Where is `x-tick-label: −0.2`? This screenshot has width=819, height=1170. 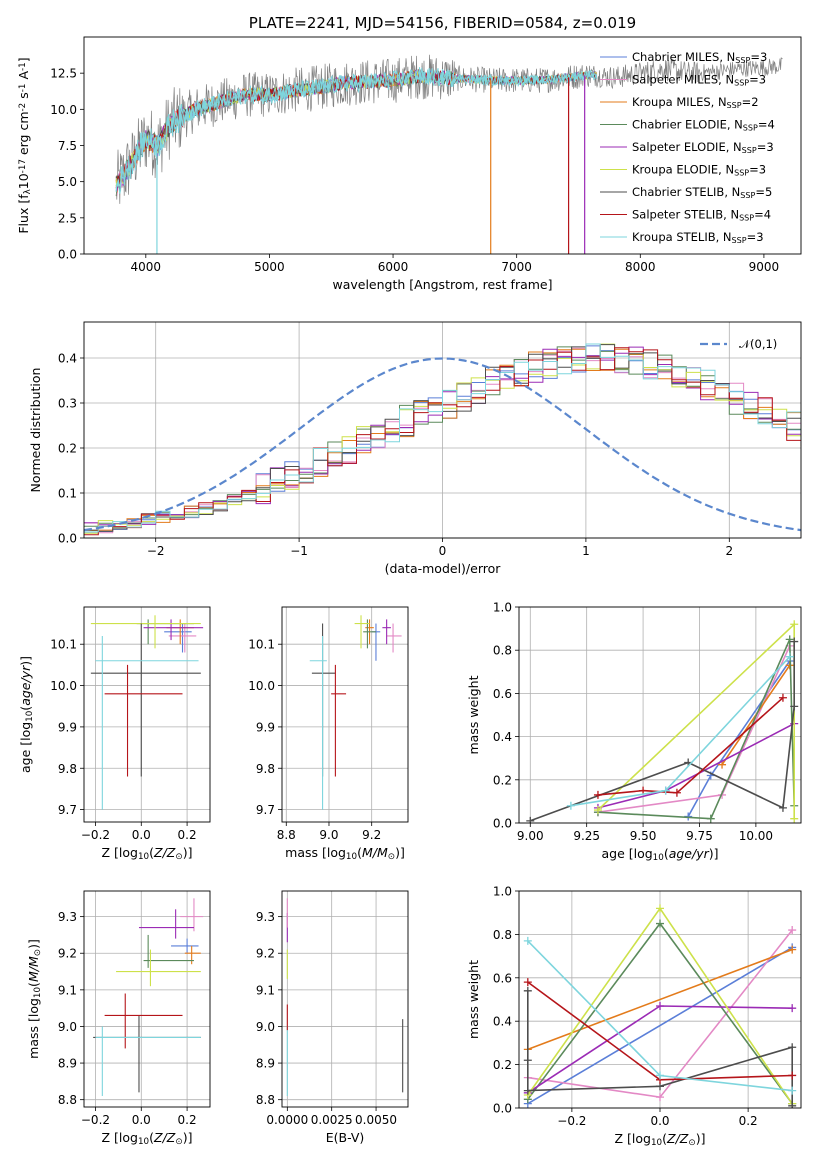
x-tick-label: −0.2 is located at coordinates (571, 1121).